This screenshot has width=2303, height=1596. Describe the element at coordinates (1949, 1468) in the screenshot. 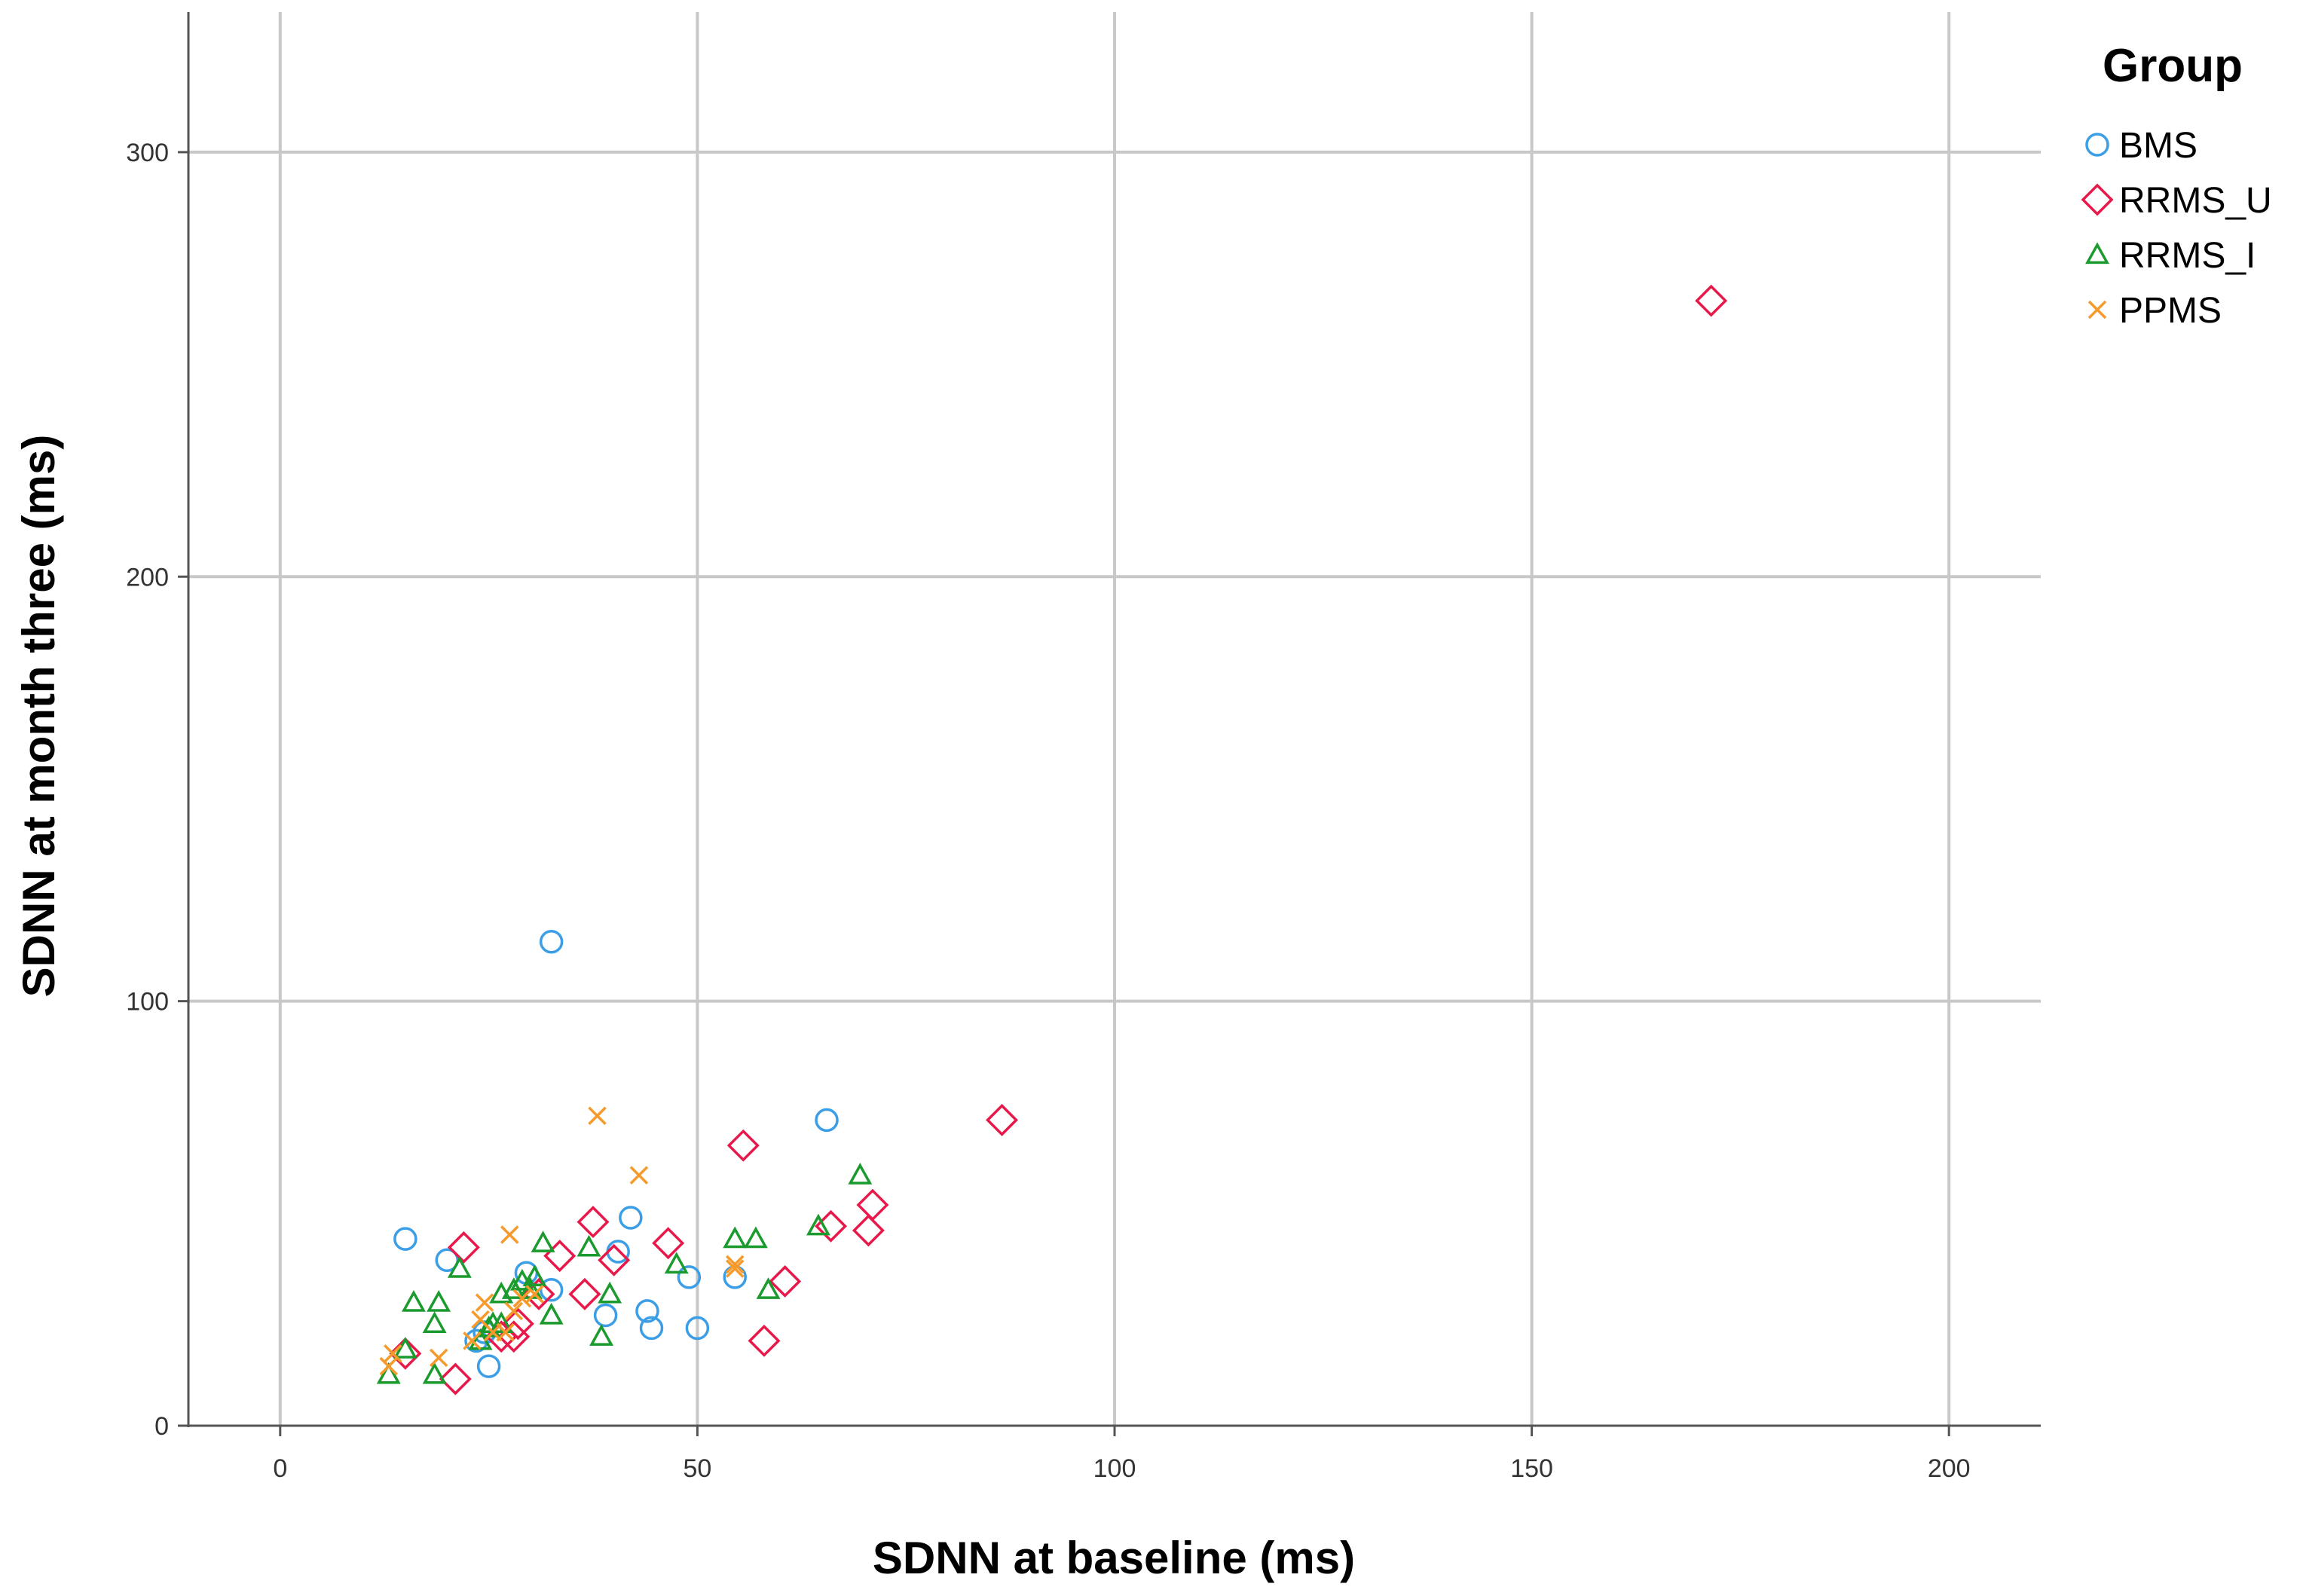

I see `x-tick-label: 200` at that location.